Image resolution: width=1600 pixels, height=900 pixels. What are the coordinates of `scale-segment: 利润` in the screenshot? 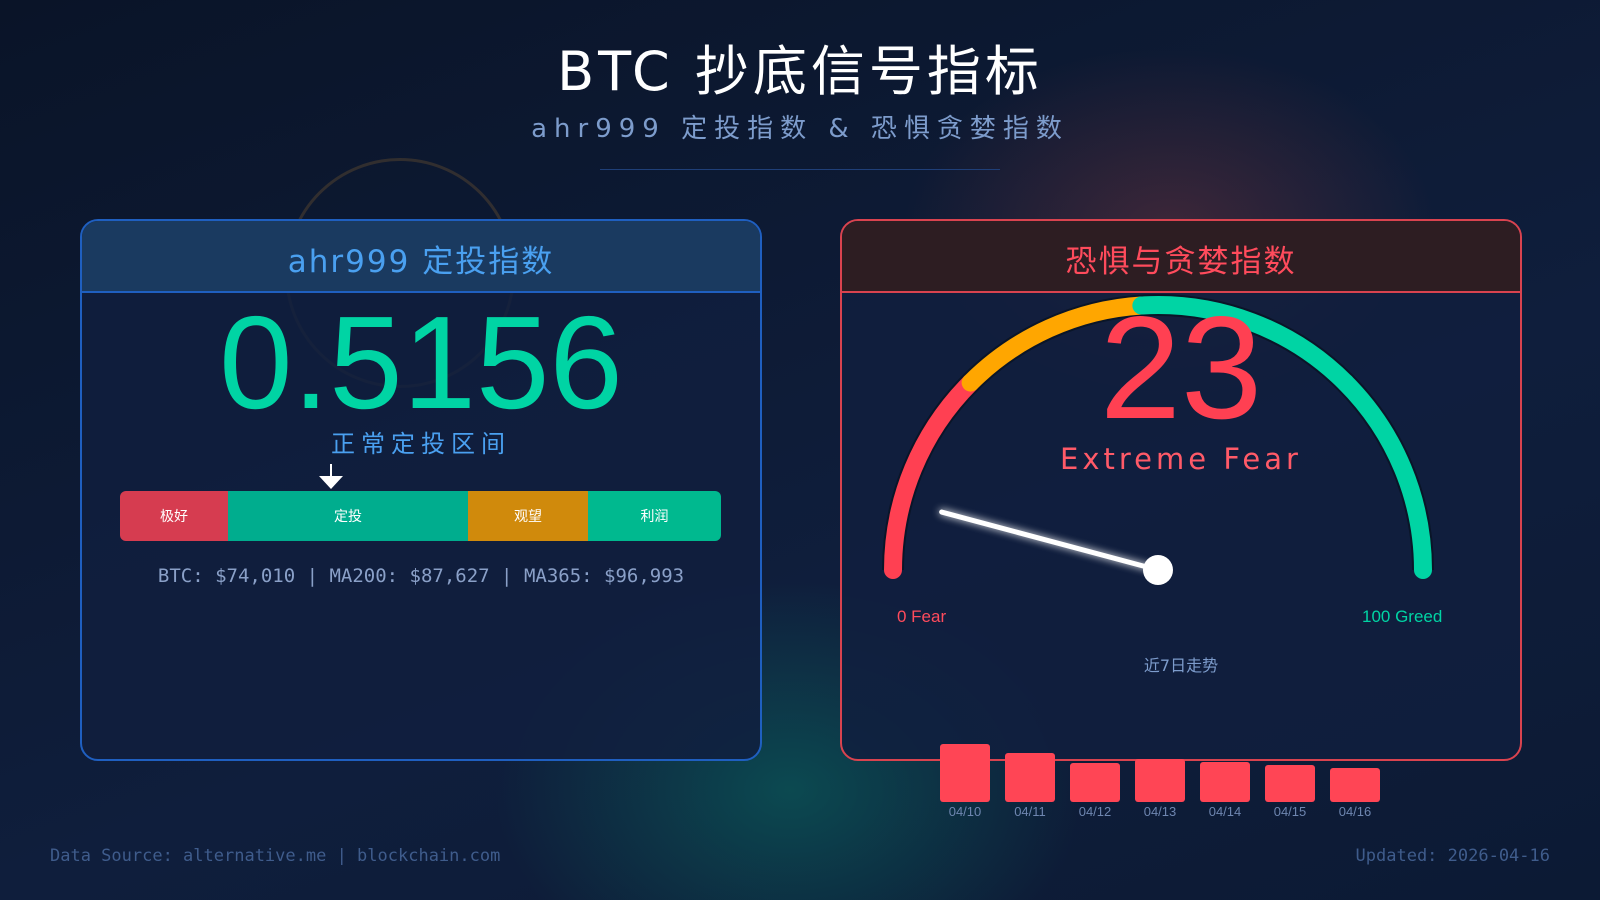 It's located at (654, 516).